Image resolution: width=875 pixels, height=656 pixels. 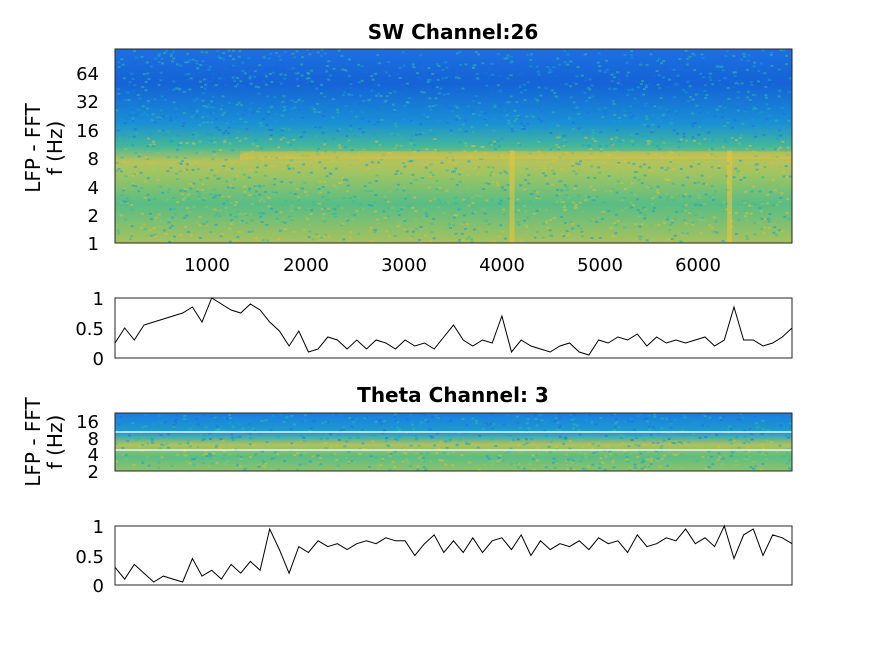 I want to click on theta-ylabel: LFP - FFT f (Hz), so click(x=44, y=441).